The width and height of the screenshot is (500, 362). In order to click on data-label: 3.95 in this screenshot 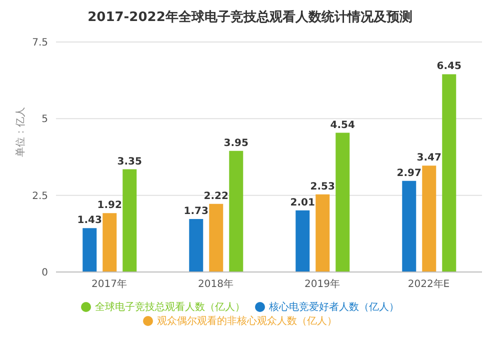, I will do `click(236, 143)`.